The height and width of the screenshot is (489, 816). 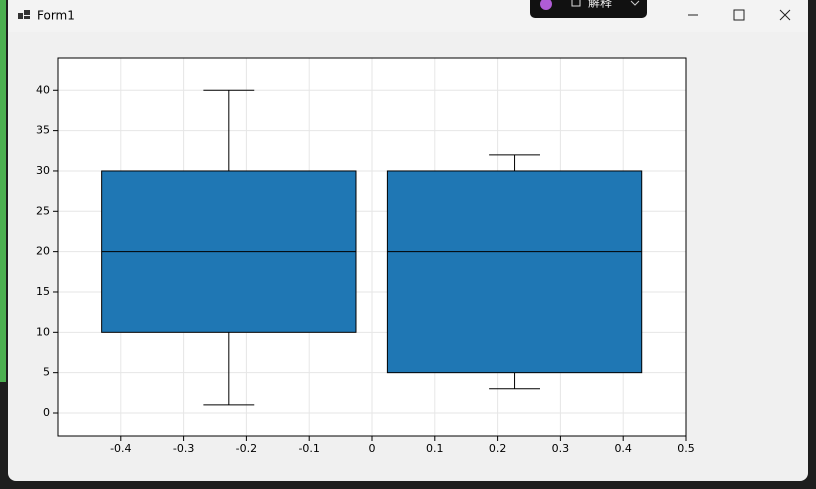 I want to click on y-tick-label: 15, so click(x=43, y=291).